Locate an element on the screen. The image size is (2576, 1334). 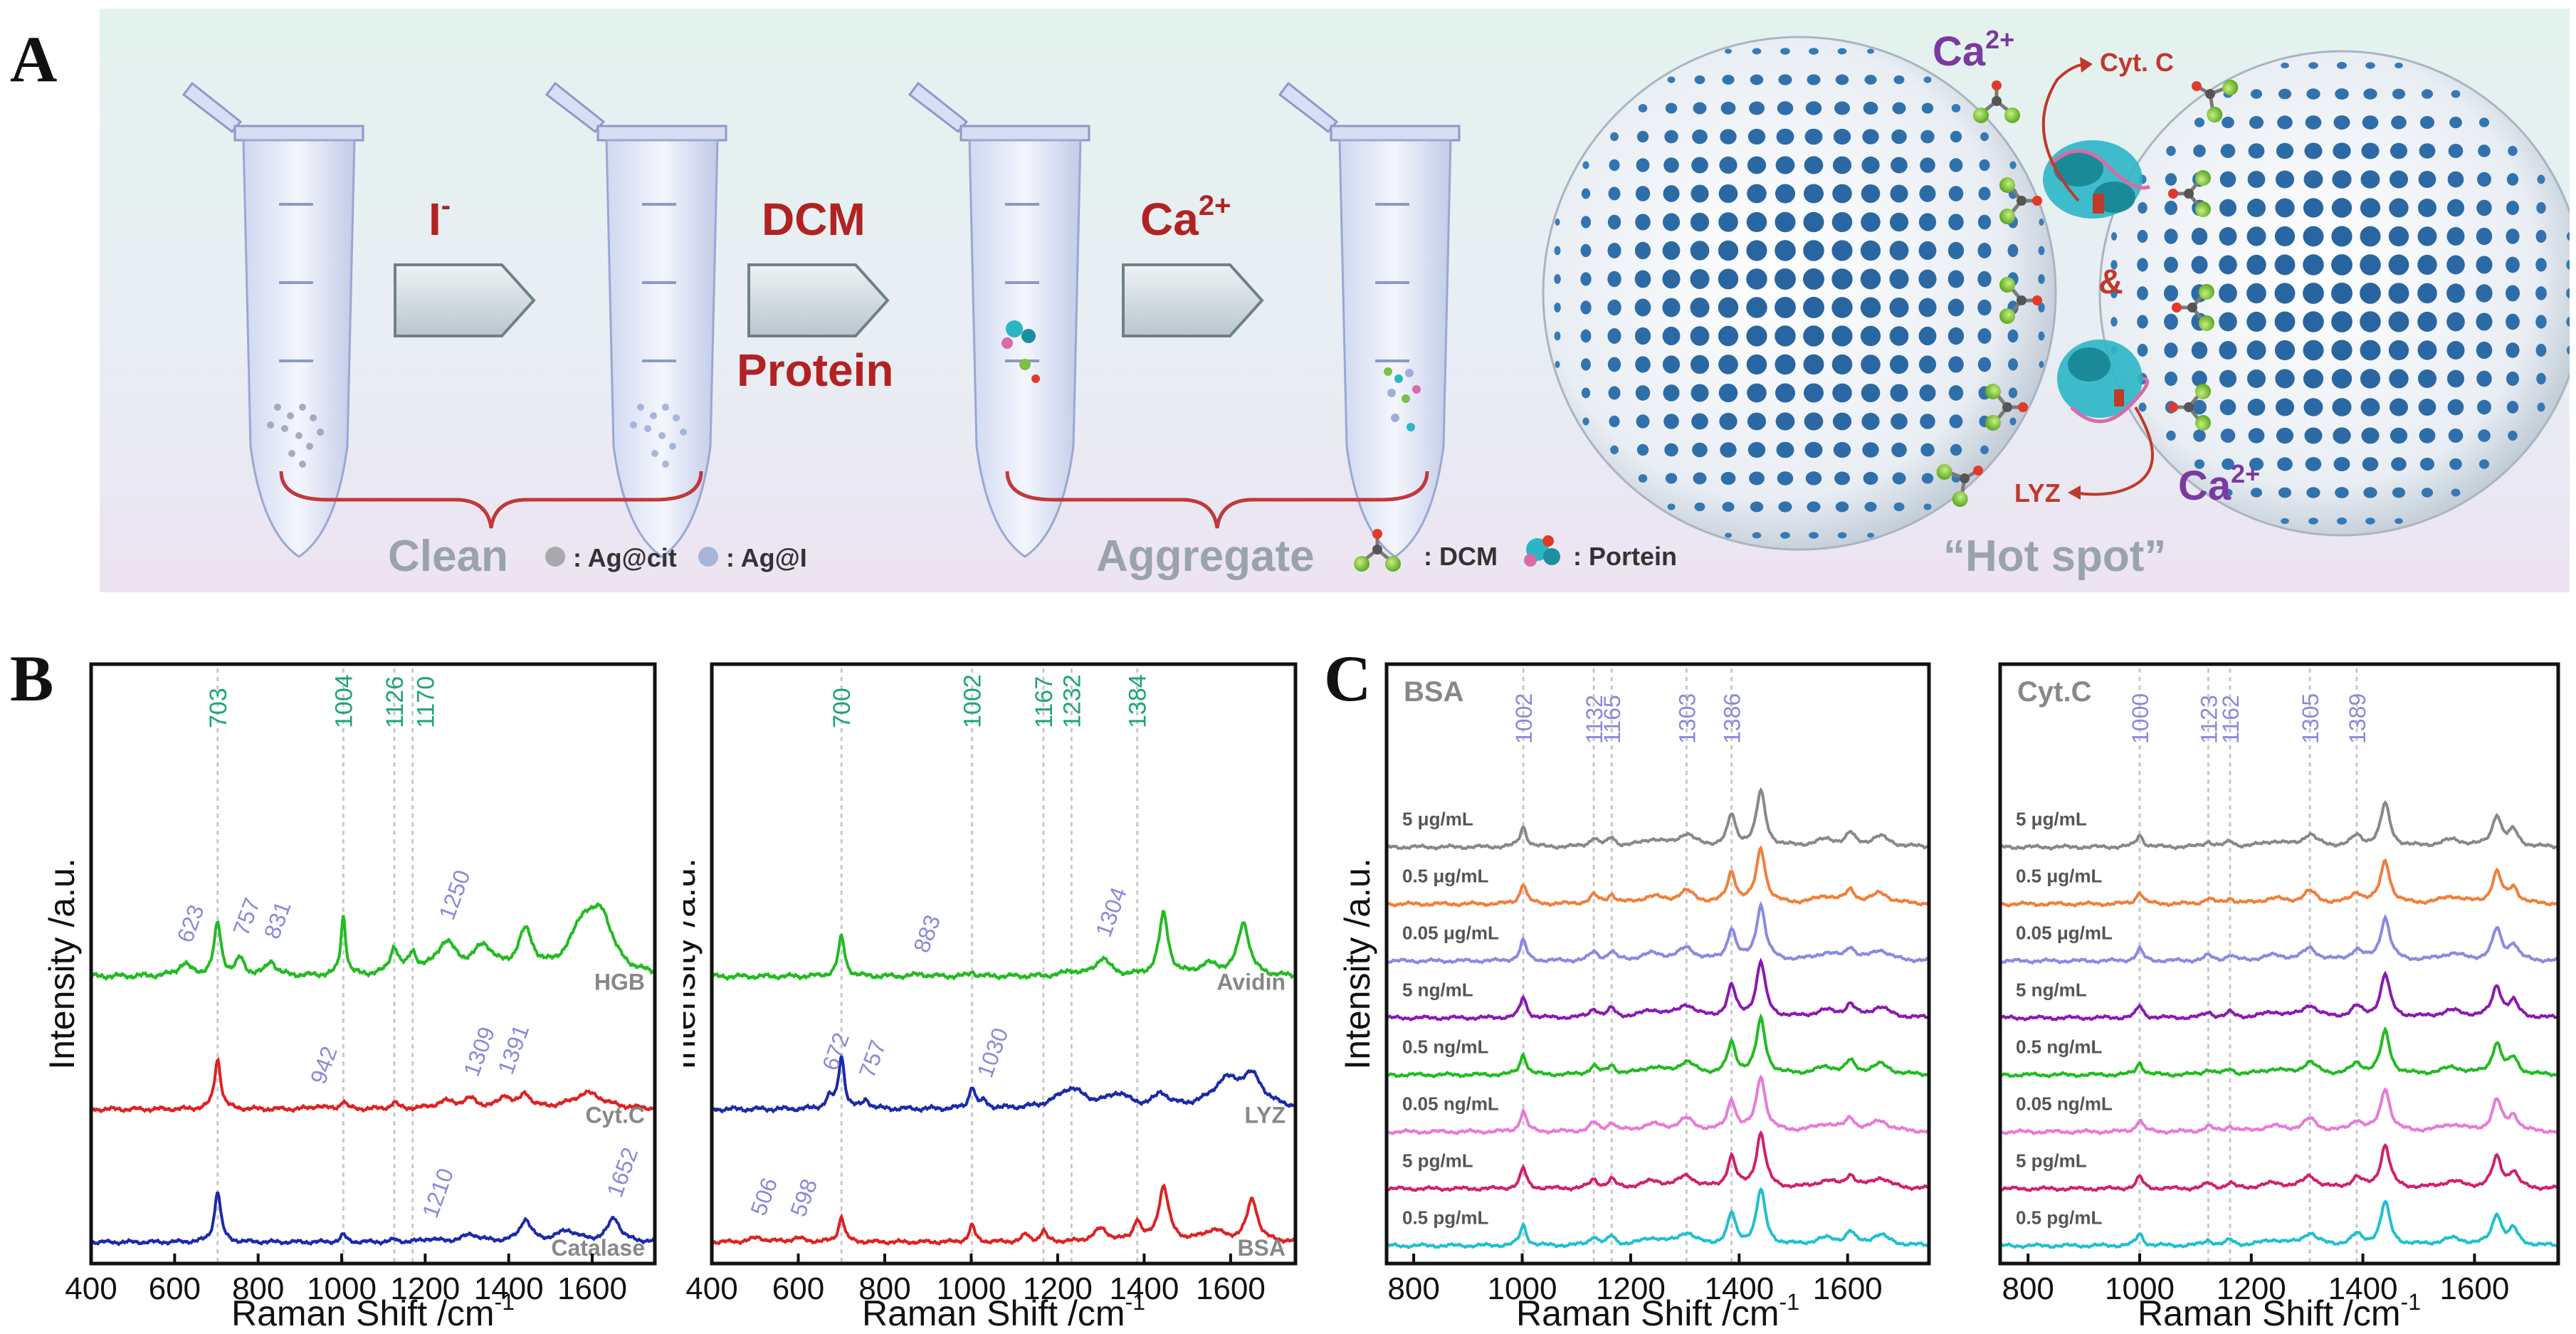
panel-label-b: B is located at coordinates (32, 679).